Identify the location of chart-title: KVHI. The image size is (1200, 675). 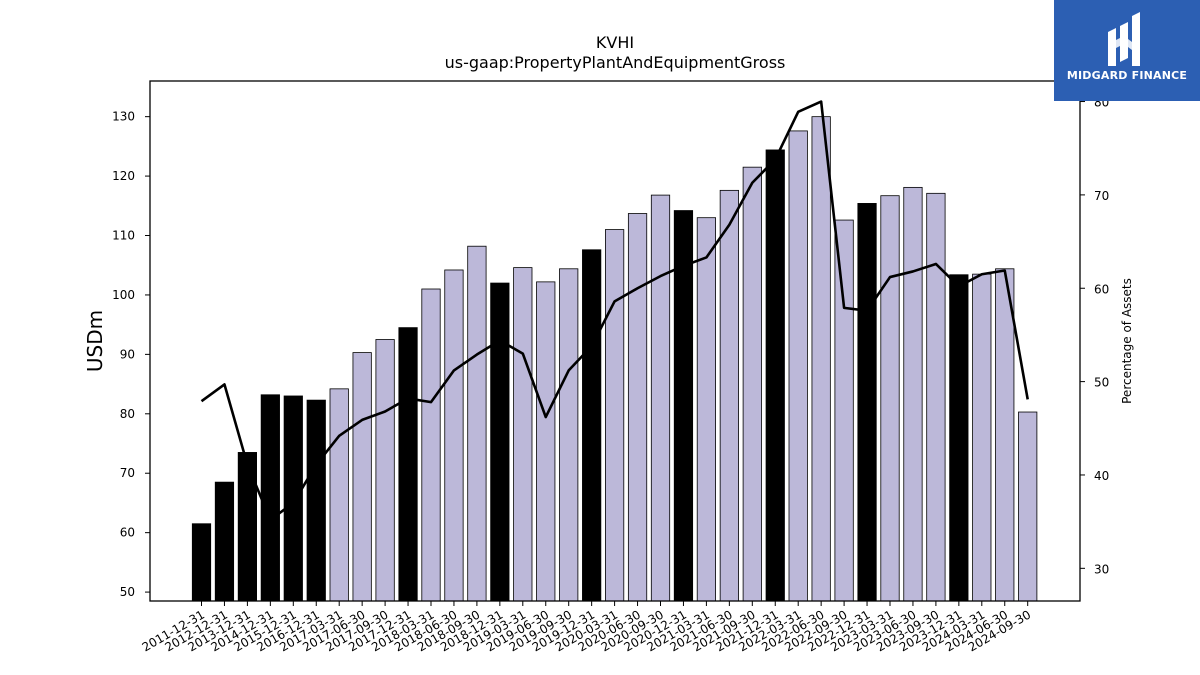
(615, 42).